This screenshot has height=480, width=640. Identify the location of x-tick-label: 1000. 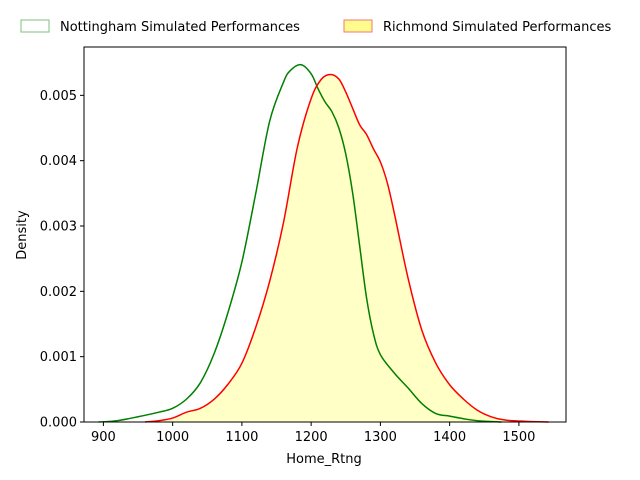
(172, 437).